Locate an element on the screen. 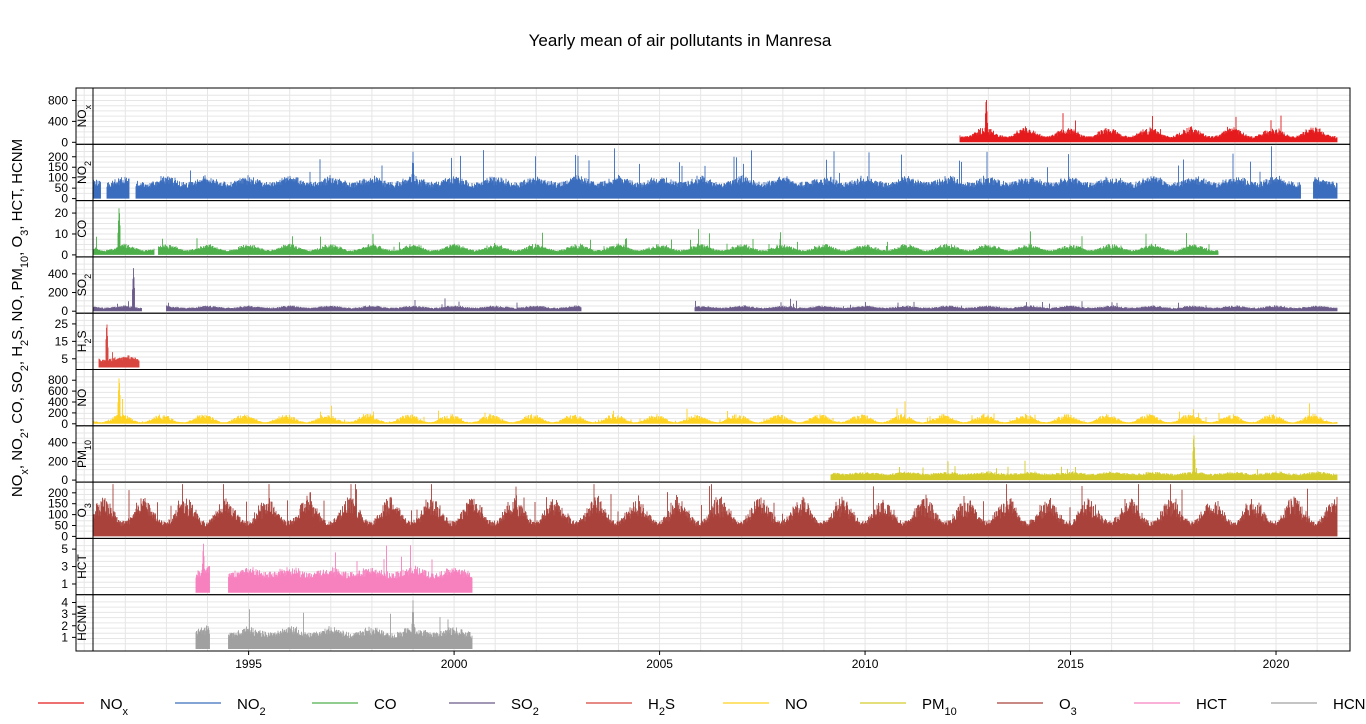 This screenshot has width=1366, height=724. series-h2s is located at coordinates (119, 346).